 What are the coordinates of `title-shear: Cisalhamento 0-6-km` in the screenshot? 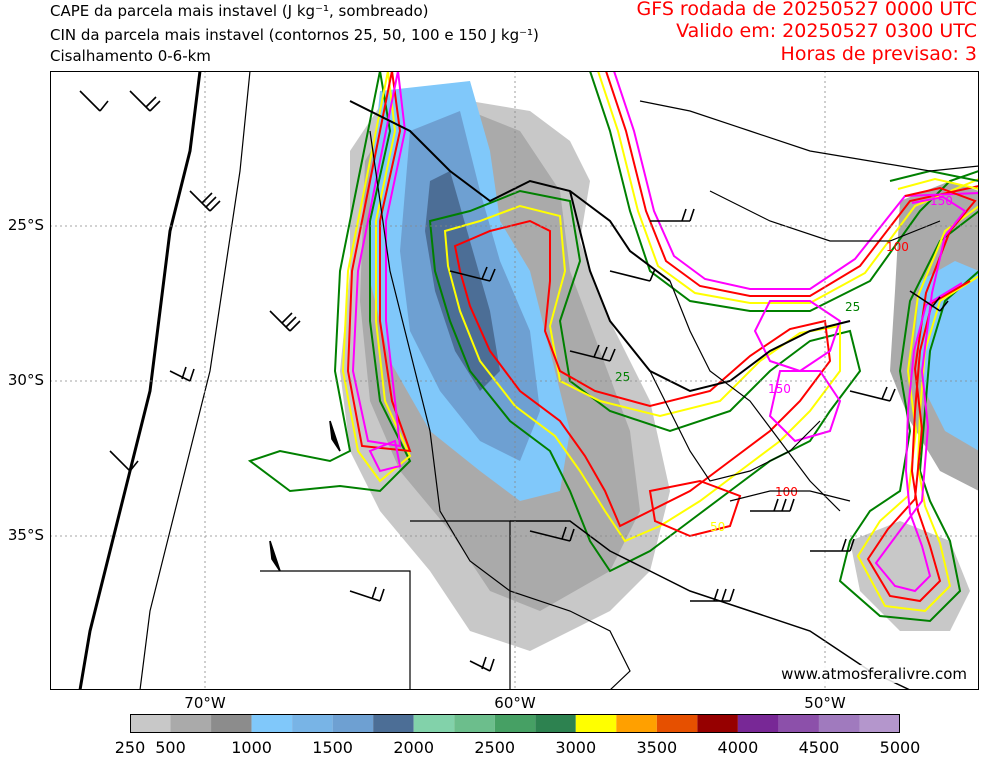 It's located at (130, 56).